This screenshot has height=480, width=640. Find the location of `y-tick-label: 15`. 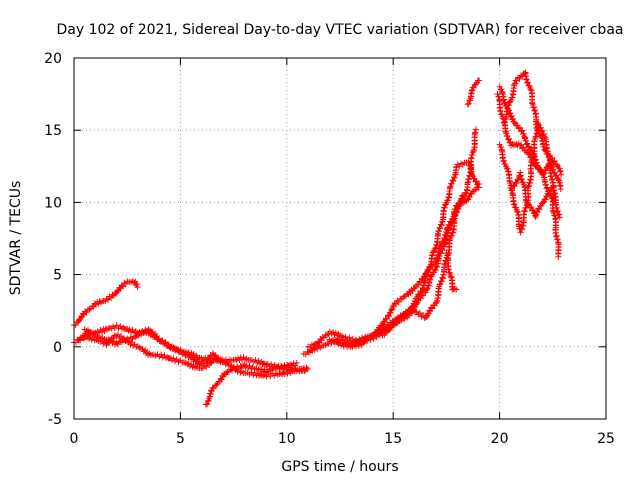

y-tick-label: 15 is located at coordinates (53, 131).